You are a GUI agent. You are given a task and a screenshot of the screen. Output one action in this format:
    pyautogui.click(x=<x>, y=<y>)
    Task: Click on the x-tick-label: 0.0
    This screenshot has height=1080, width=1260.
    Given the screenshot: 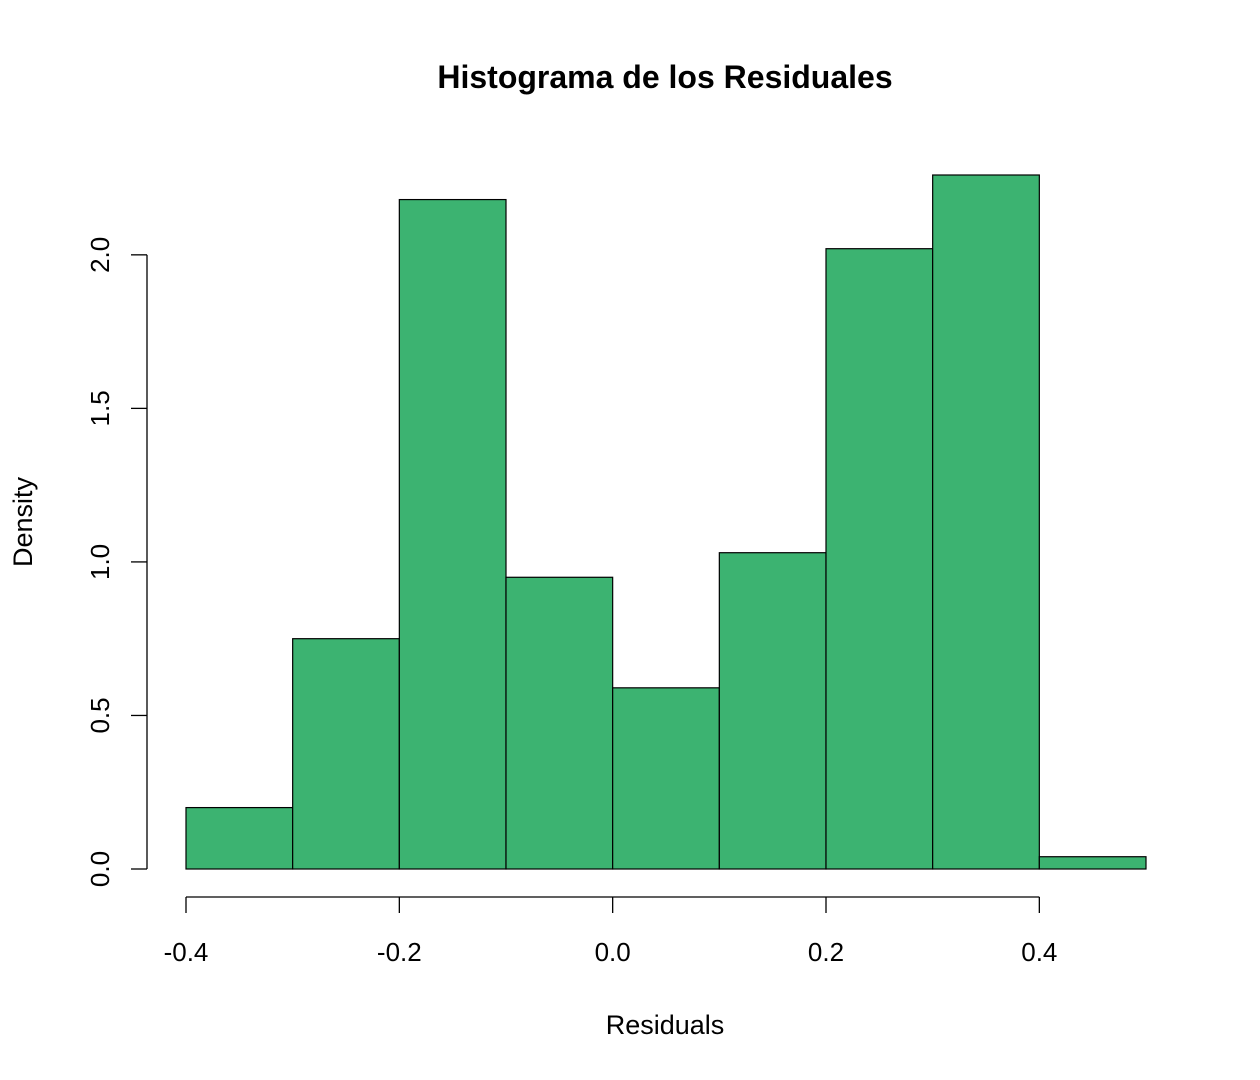 What is the action you would take?
    pyautogui.click(x=613, y=952)
    